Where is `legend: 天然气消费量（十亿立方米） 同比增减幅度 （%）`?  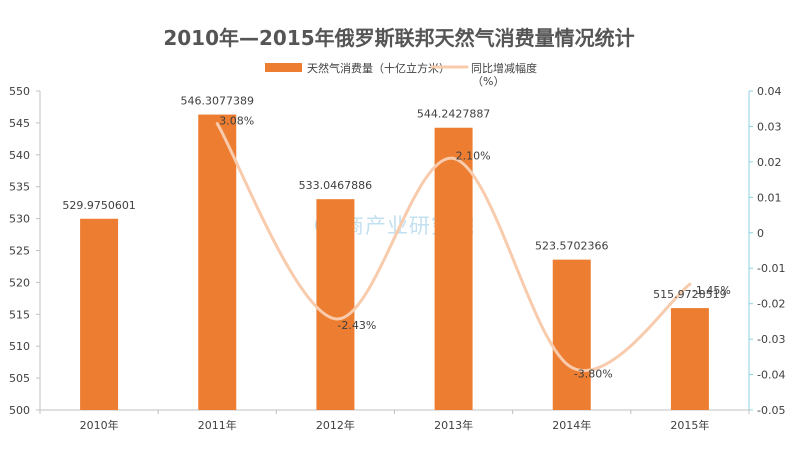
legend: 天然气消费量（十亿立方米） 同比增减幅度 （%） is located at coordinates (401, 74).